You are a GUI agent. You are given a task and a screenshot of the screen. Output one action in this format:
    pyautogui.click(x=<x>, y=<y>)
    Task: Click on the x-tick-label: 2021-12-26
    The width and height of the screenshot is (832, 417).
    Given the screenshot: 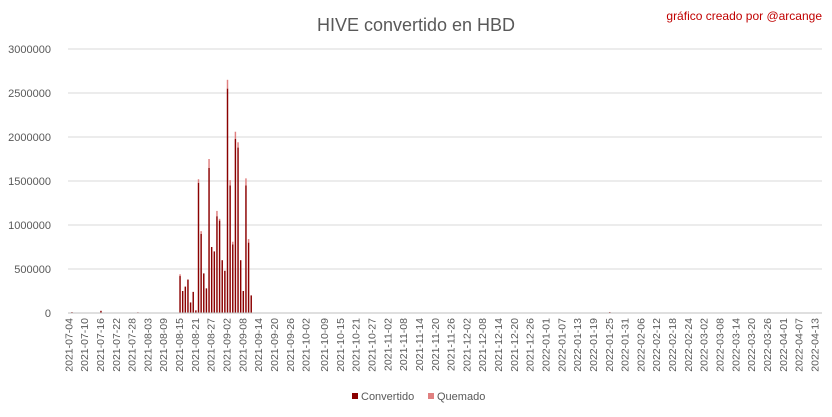 What is the action you would take?
    pyautogui.click(x=531, y=345)
    